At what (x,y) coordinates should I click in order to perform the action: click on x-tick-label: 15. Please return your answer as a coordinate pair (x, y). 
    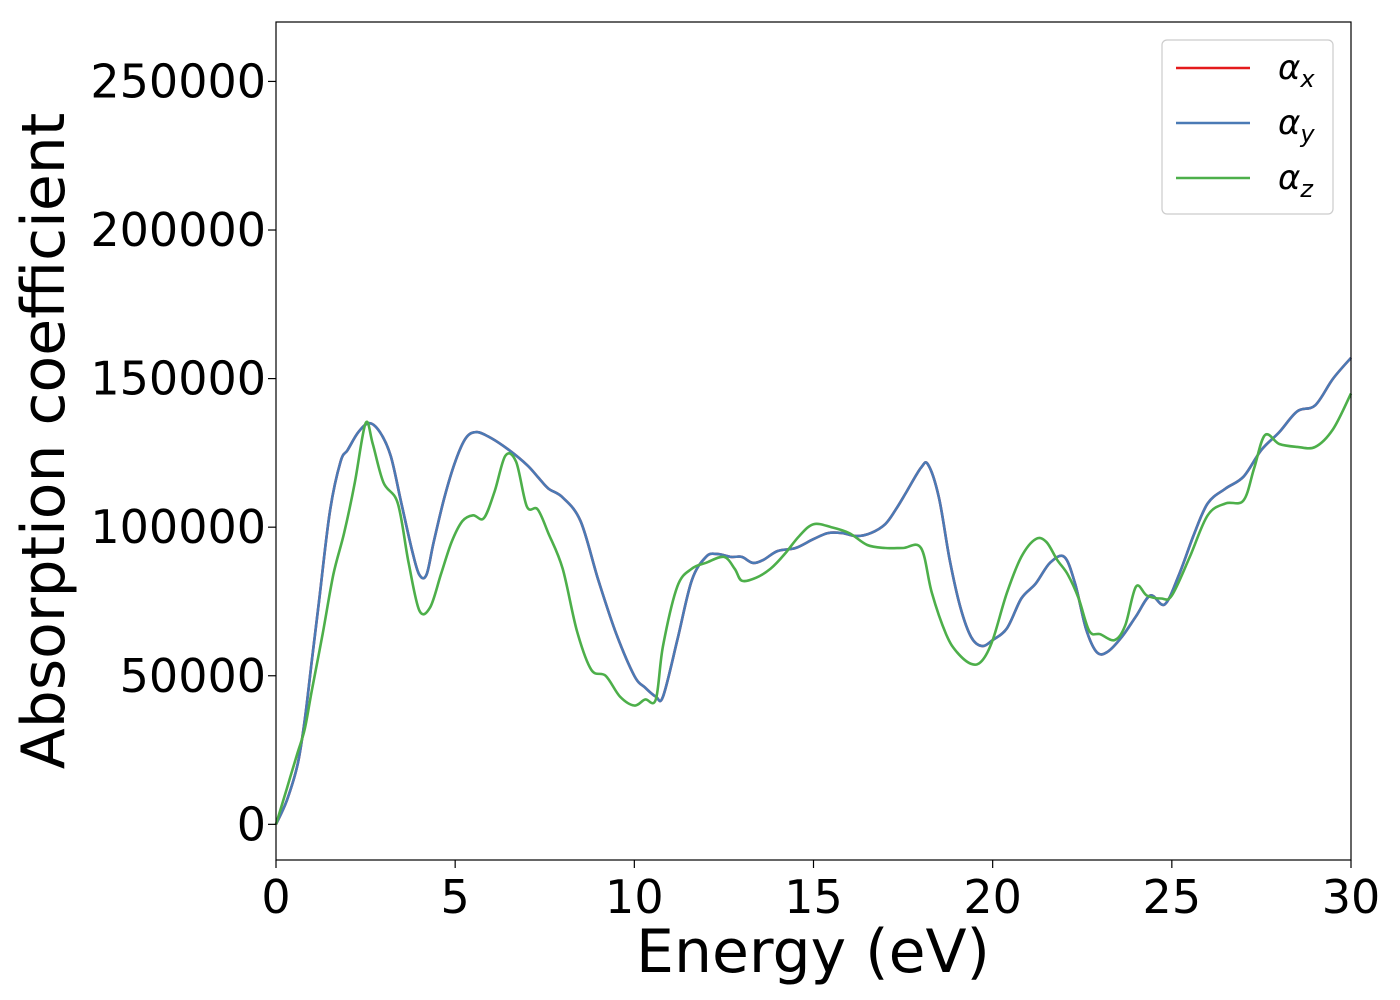
    Looking at the image, I should click on (813, 897).